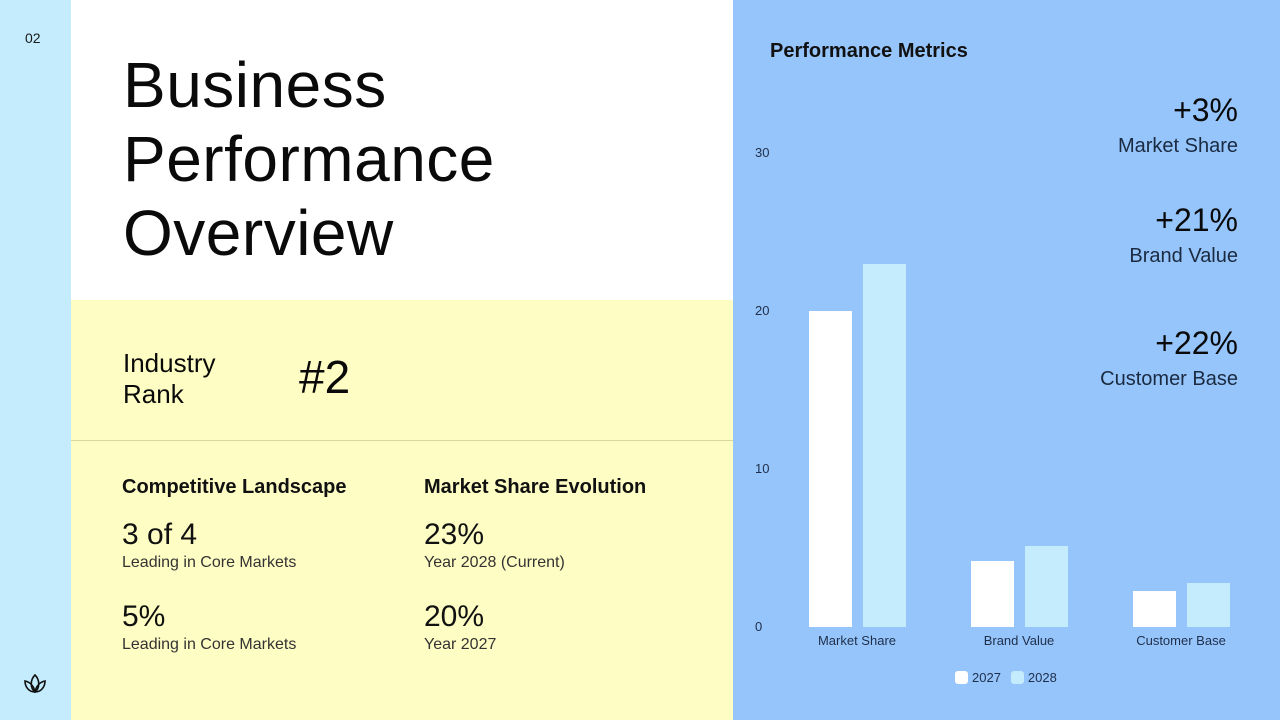 This screenshot has height=720, width=1280. I want to click on chart-legend: 2027 2028, so click(1006, 677).